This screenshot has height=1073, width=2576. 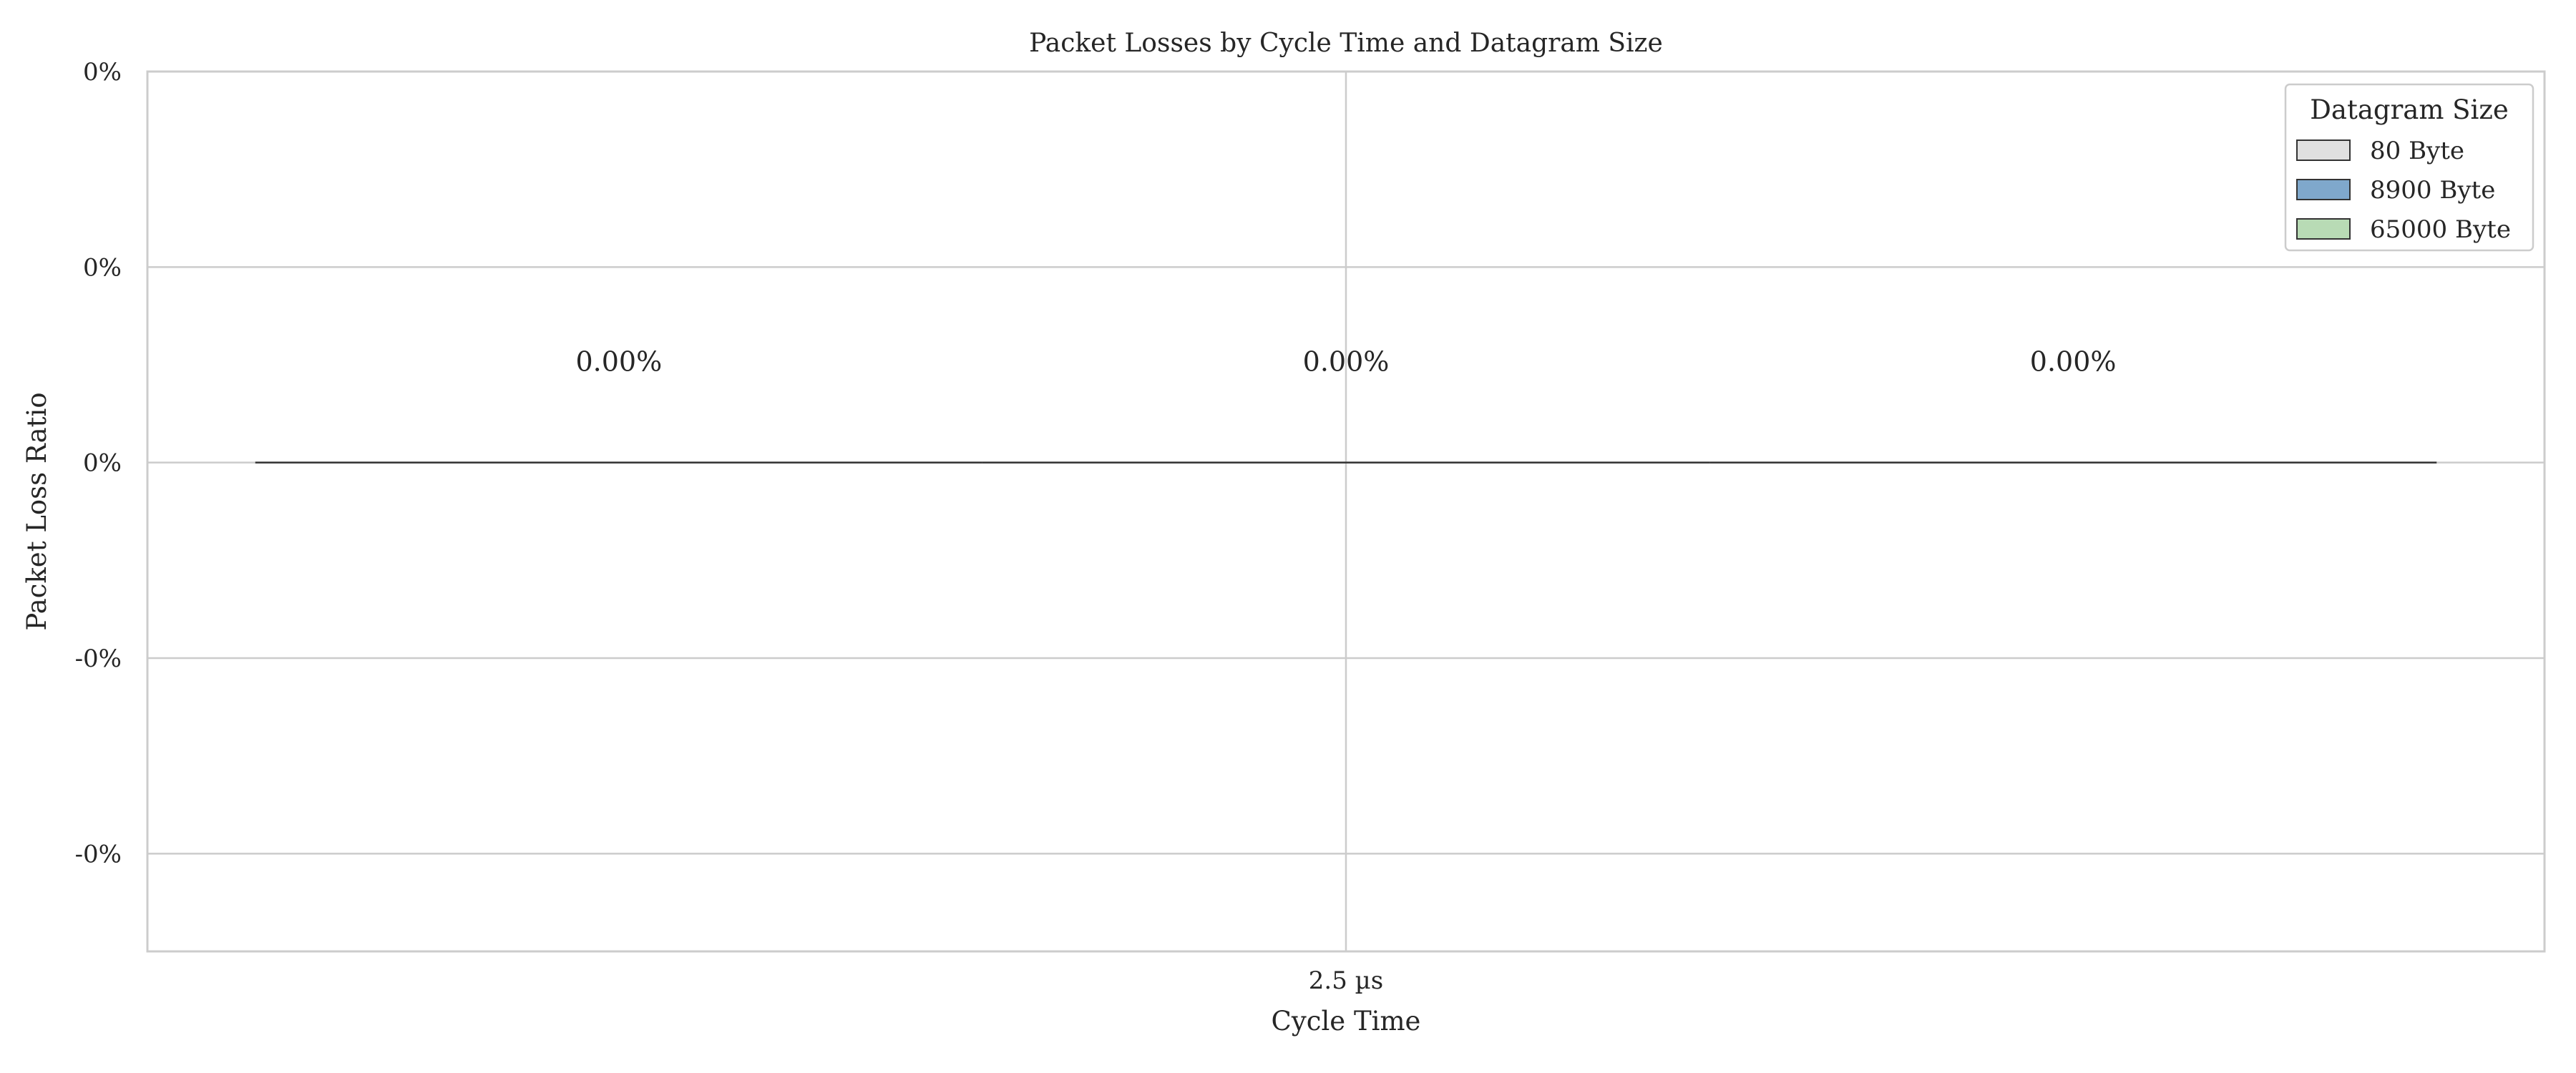 I want to click on x-axis-label: Cycle Time, so click(x=1346, y=1021).